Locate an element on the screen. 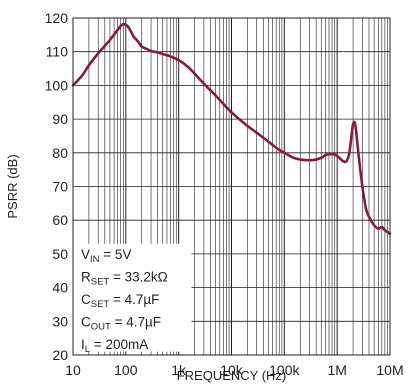 Image resolution: width=409 pixels, height=386 pixels. condition-subscript: IN is located at coordinates (95, 259).